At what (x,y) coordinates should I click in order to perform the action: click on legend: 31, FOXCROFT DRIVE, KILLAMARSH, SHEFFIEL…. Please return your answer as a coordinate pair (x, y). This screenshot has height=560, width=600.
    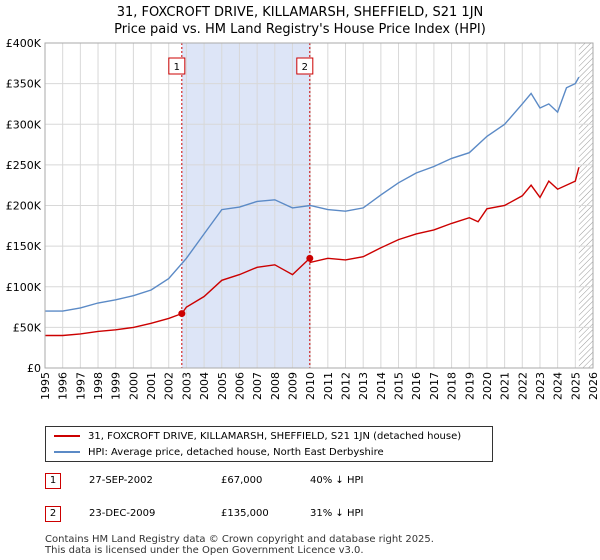
    Looking at the image, I should click on (269, 444).